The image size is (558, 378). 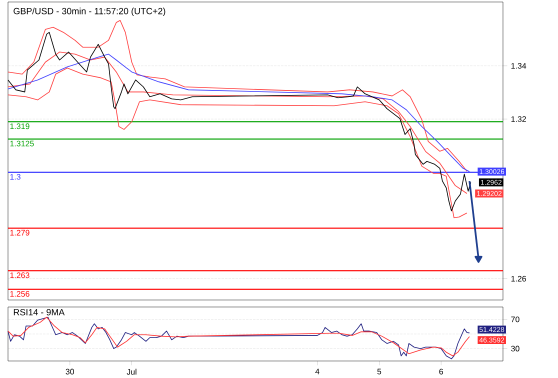 What do you see at coordinates (131, 371) in the screenshot?
I see `x-tick-label: Jul` at bounding box center [131, 371].